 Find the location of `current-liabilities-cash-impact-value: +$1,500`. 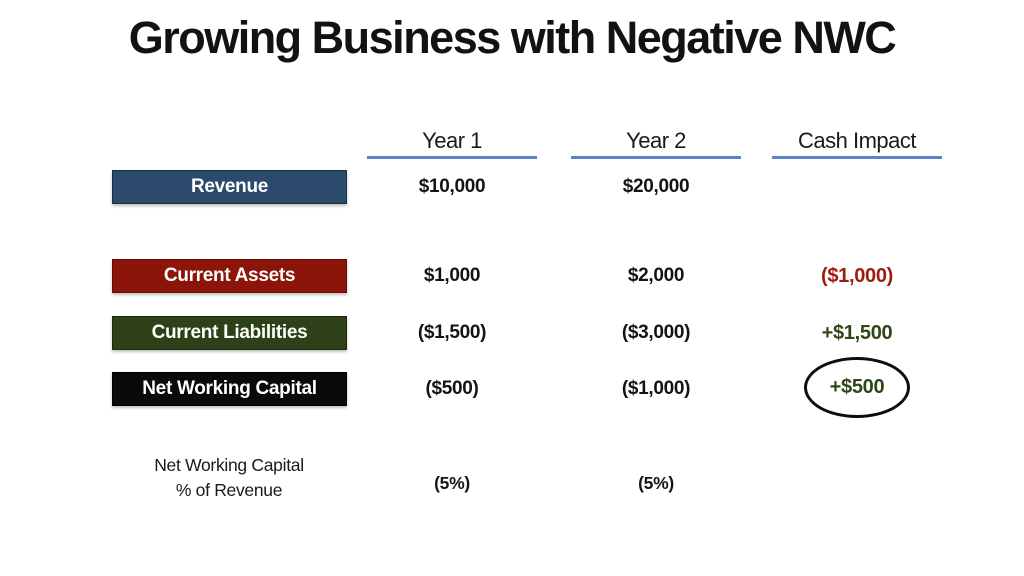

current-liabilities-cash-impact-value: +$1,500 is located at coordinates (857, 333).